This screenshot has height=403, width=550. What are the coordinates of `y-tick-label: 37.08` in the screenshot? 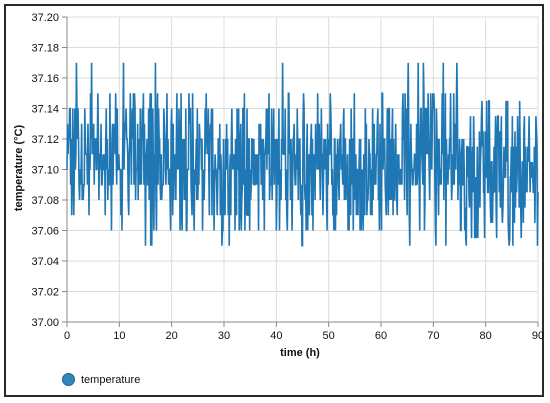 It's located at (45, 201).